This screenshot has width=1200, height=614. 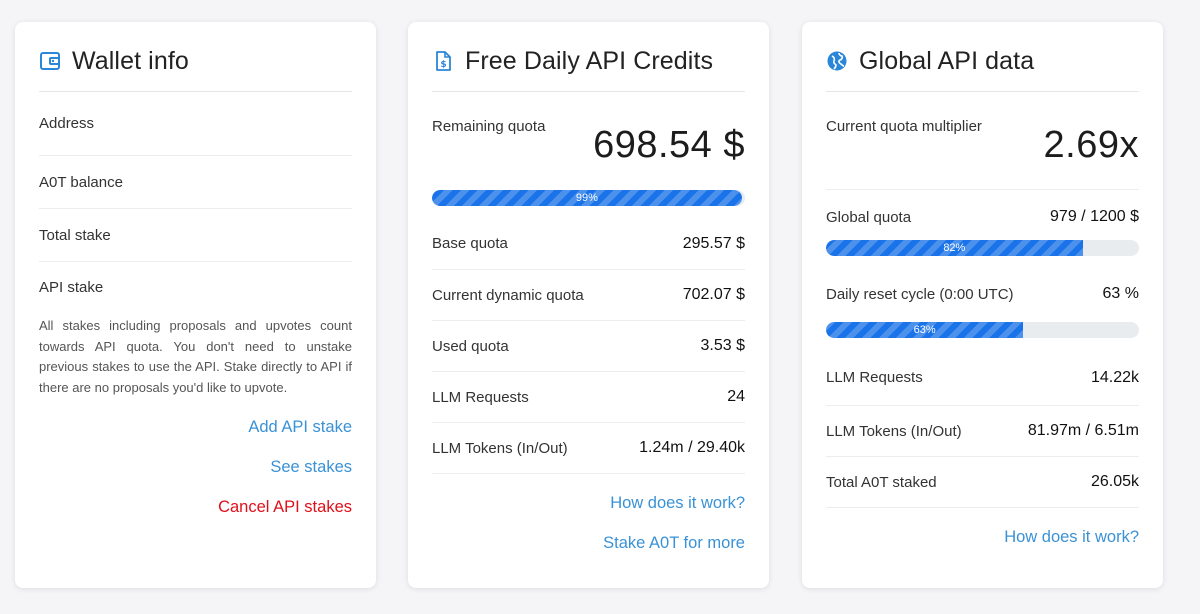 What do you see at coordinates (470, 346) in the screenshot?
I see `used-quota-label: Used quota` at bounding box center [470, 346].